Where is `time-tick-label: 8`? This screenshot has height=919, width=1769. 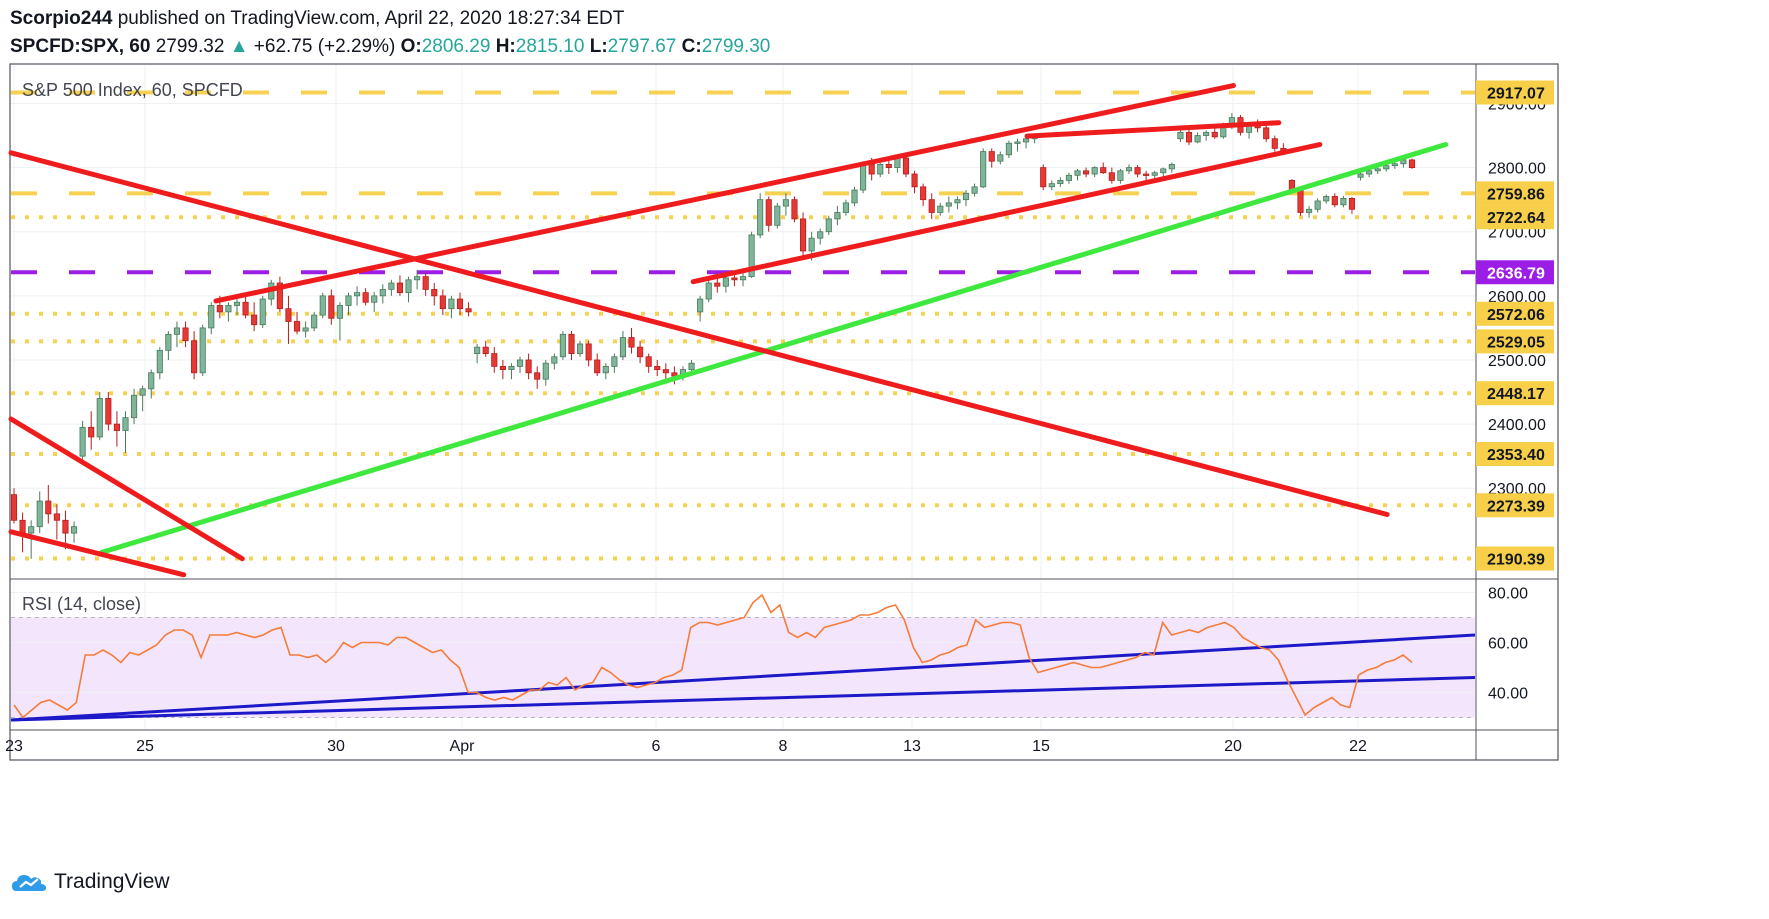 time-tick-label: 8 is located at coordinates (783, 746).